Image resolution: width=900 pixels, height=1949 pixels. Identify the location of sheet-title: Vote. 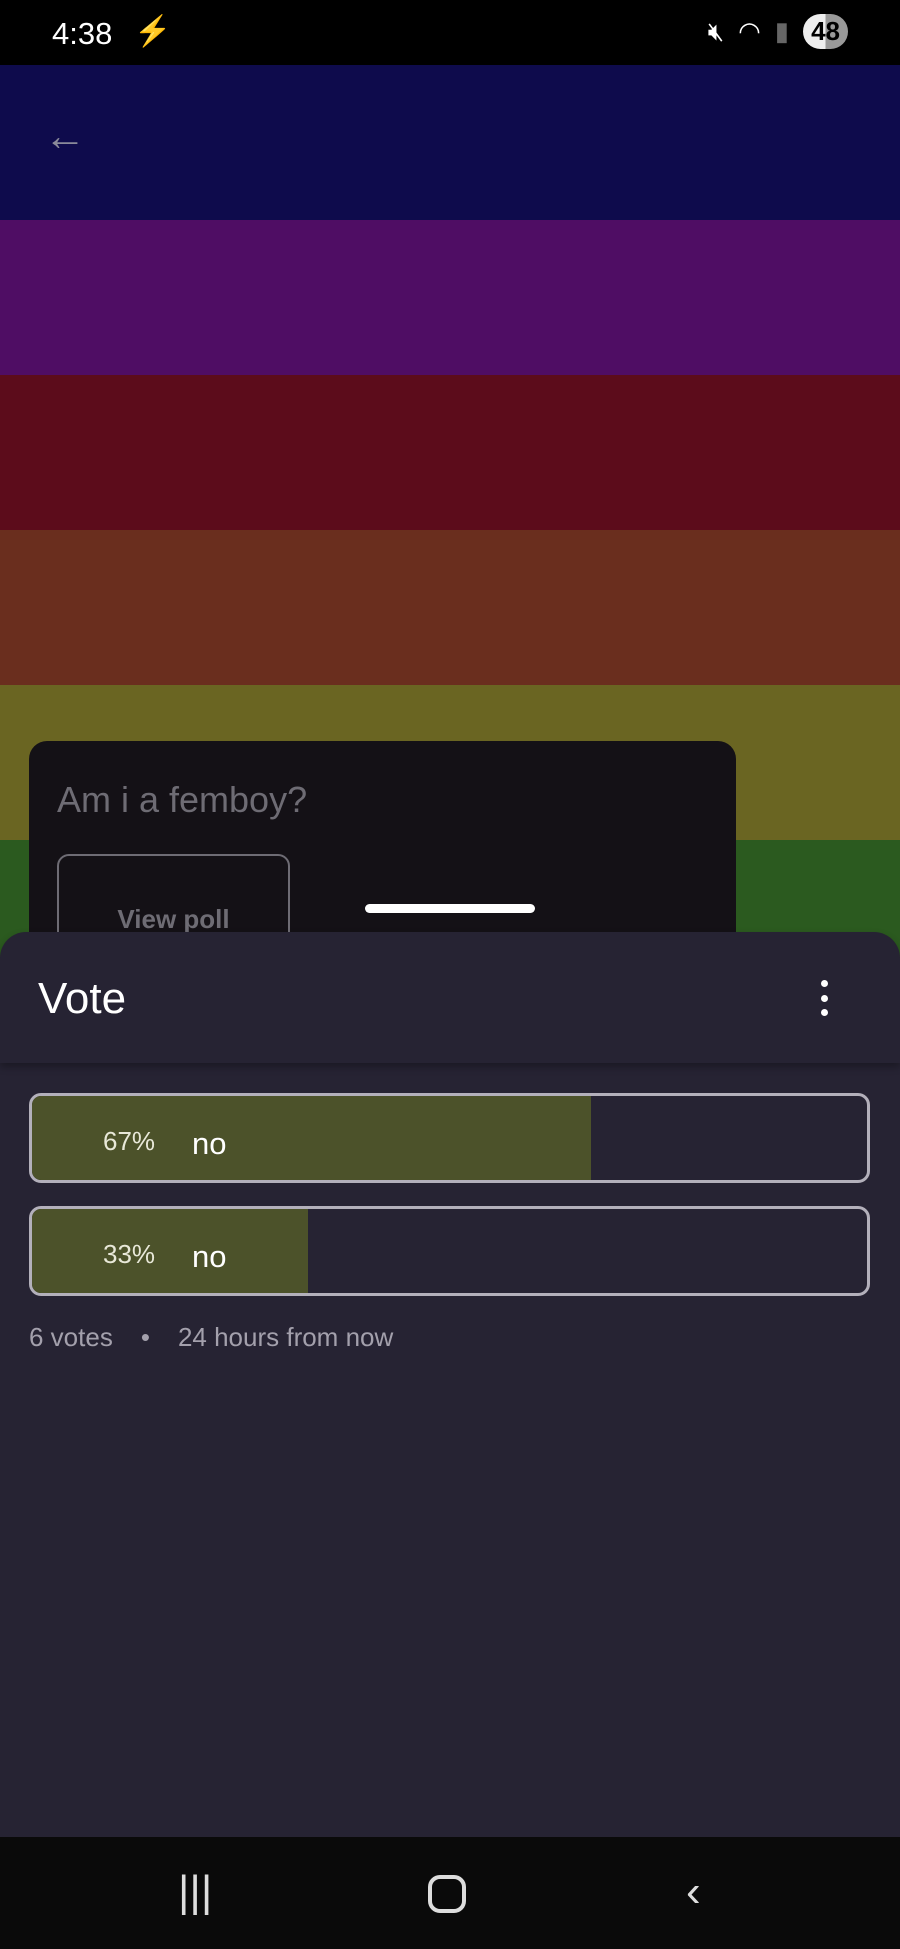
(82, 998).